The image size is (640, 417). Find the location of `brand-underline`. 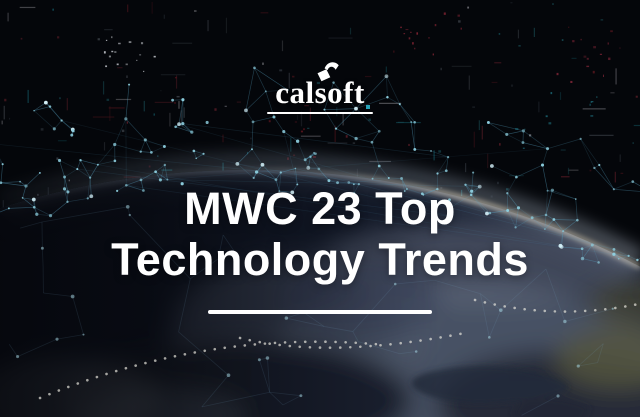

brand-underline is located at coordinates (320, 112).